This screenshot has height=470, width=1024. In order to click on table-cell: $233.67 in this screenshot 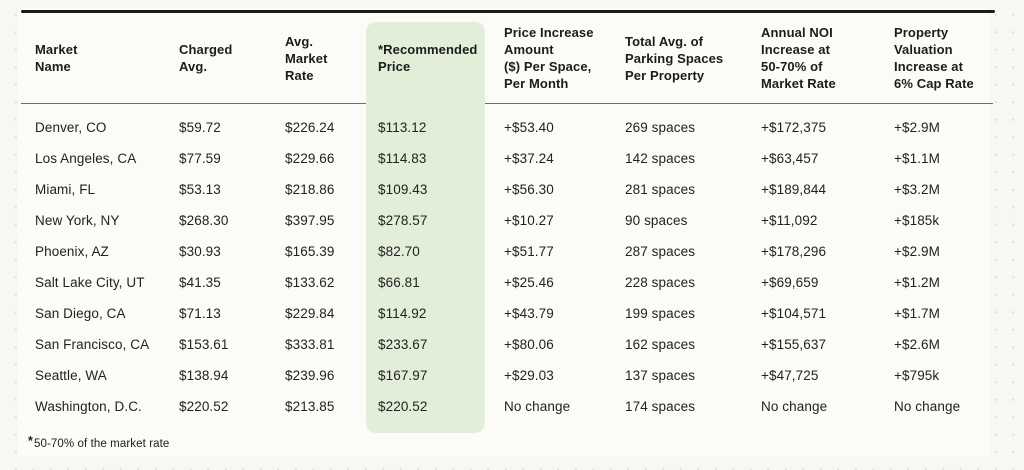, I will do `click(403, 344)`.